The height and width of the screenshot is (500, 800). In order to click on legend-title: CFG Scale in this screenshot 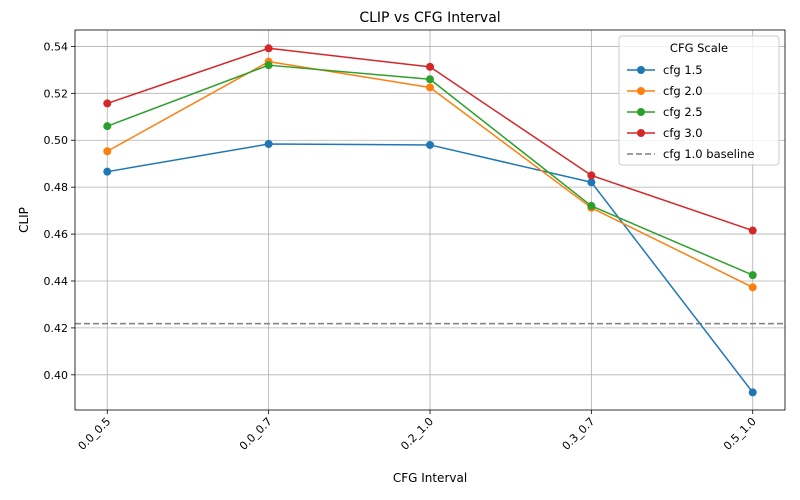, I will do `click(699, 48)`.